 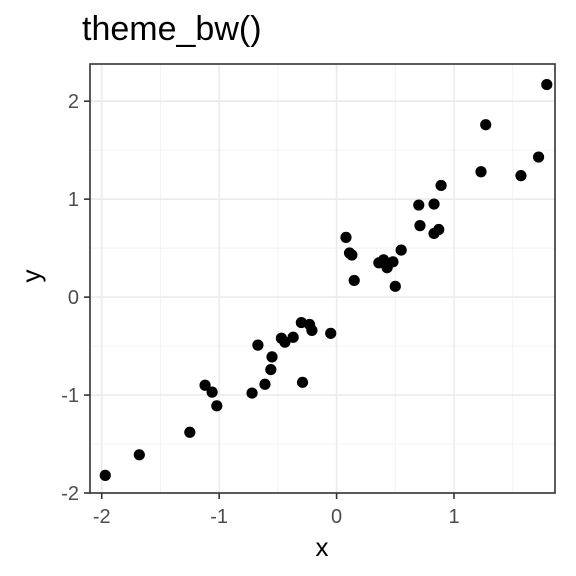 I want to click on y-tick-label: -2, so click(x=70, y=494).